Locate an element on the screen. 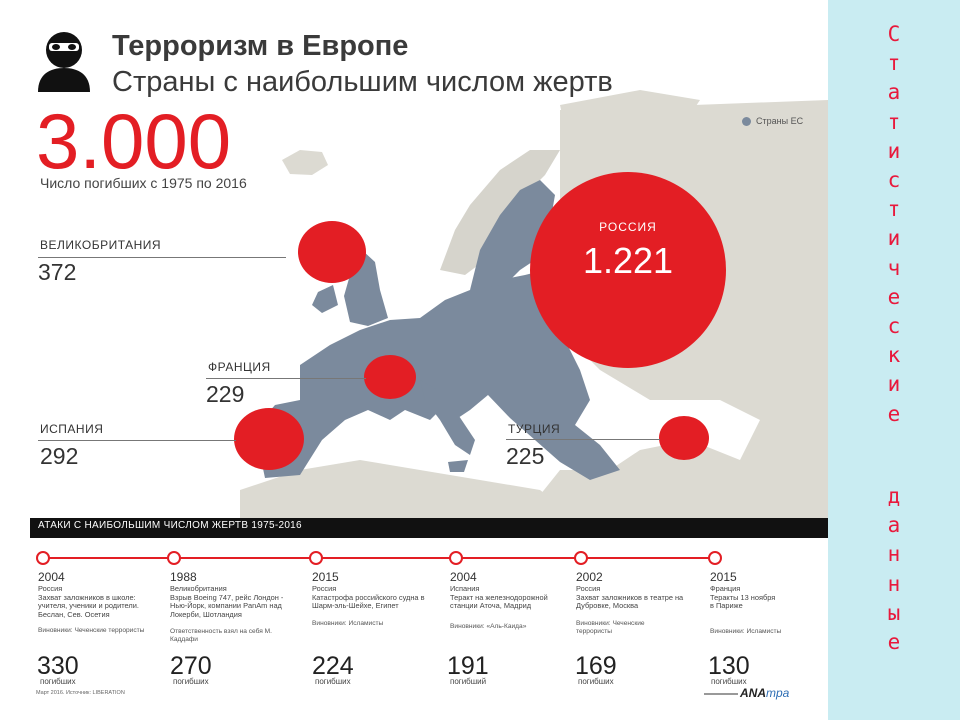 The height and width of the screenshot is (720, 960). side-letter: С is located at coordinates (894, 34).